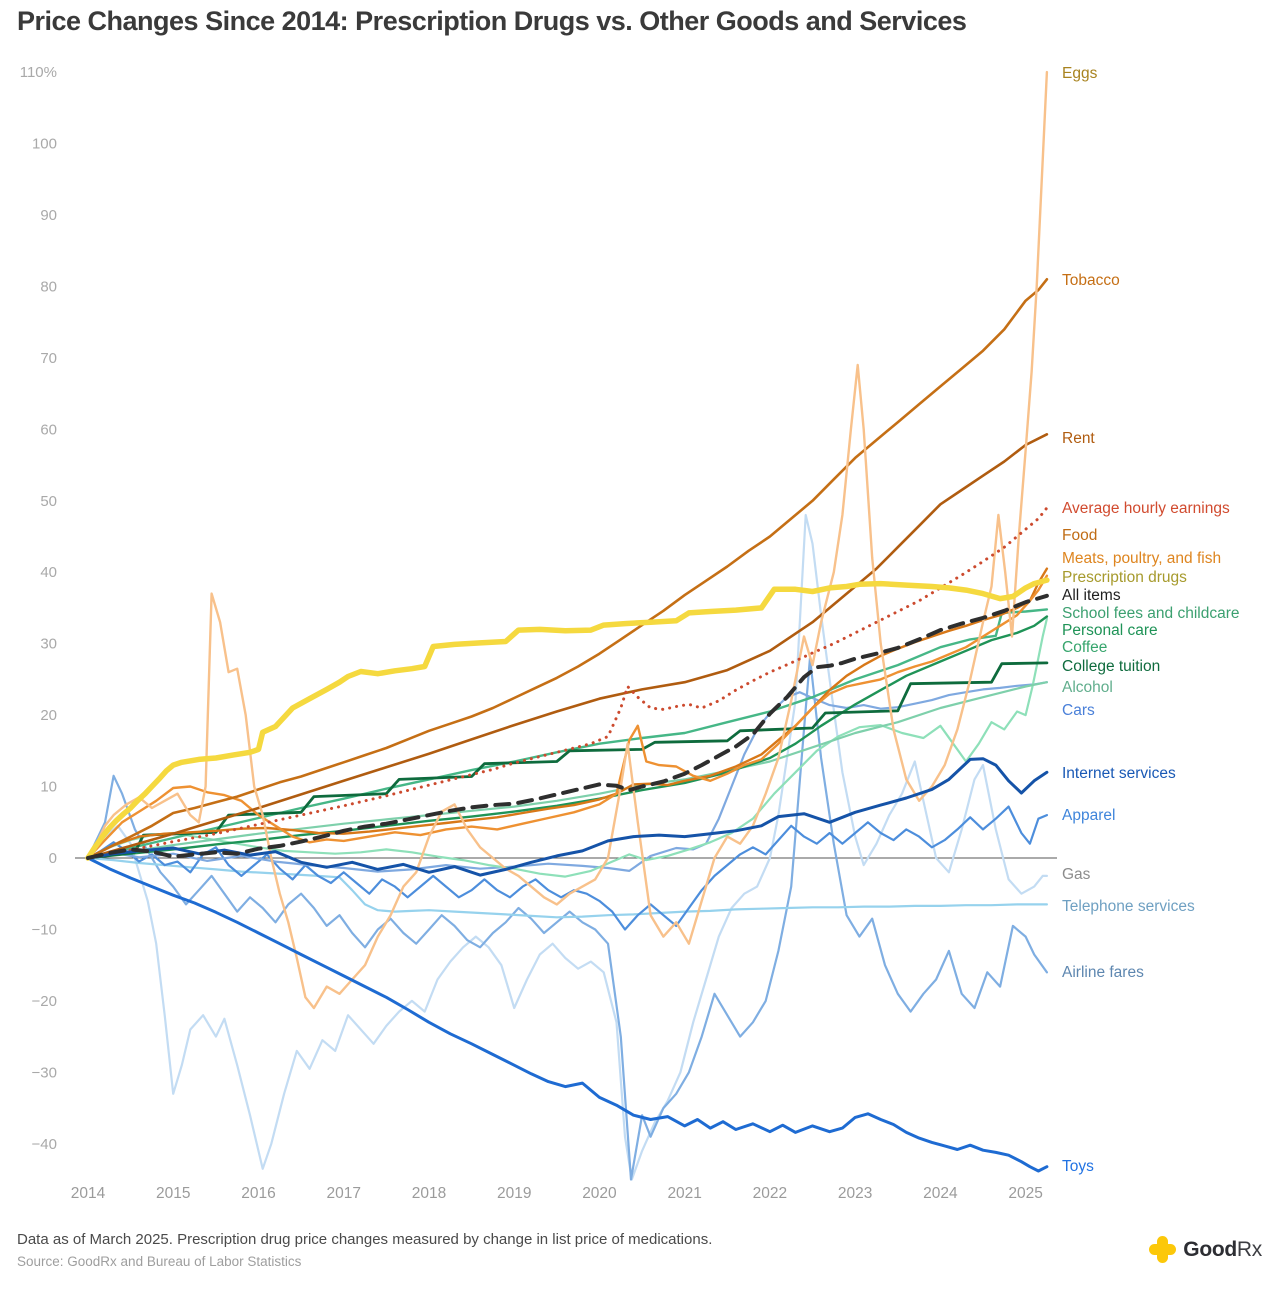 This screenshot has height=1290, width=1280. I want to click on series-line-personal_care, so click(567, 737).